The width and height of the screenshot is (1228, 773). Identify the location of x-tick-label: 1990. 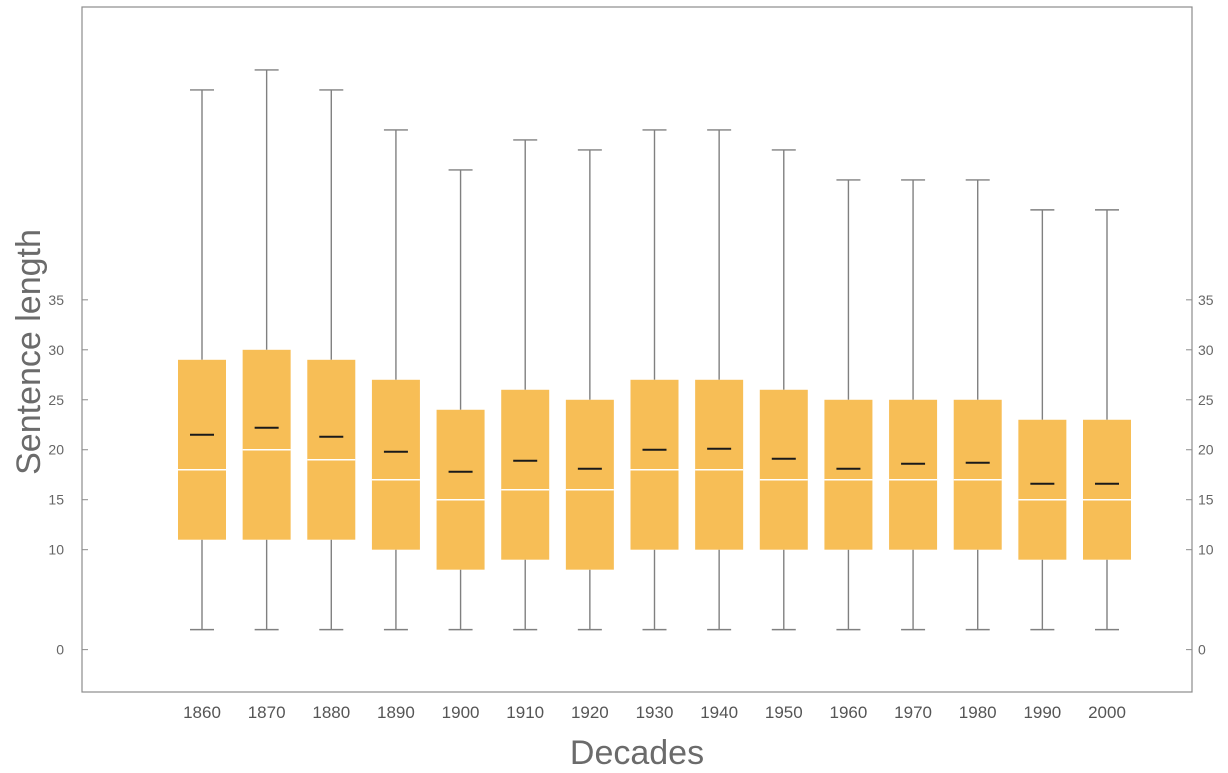
(1042, 712).